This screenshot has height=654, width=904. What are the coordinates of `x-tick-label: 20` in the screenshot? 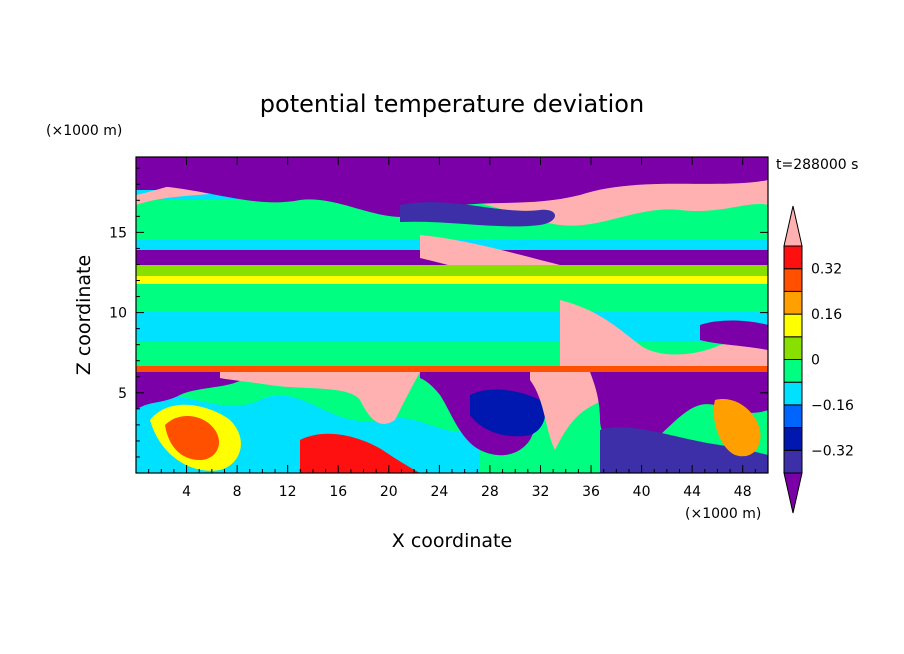 It's located at (389, 492).